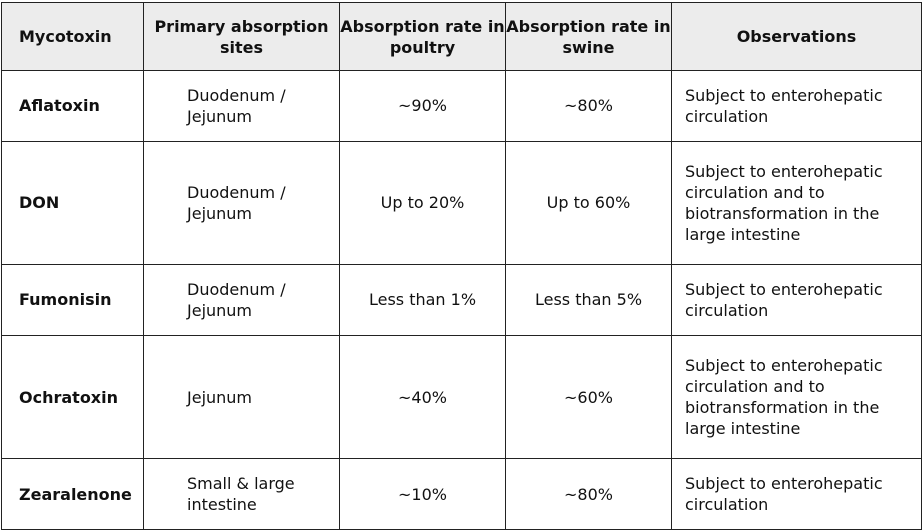 The height and width of the screenshot is (532, 924). I want to click on mycotoxin-cell: Aflatoxin, so click(72, 106).